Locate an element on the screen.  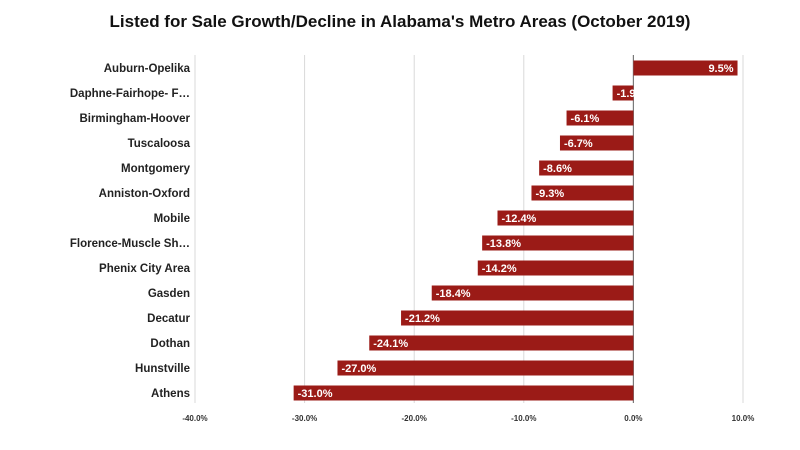
category-label: Tuscaloosa is located at coordinates (159, 144).